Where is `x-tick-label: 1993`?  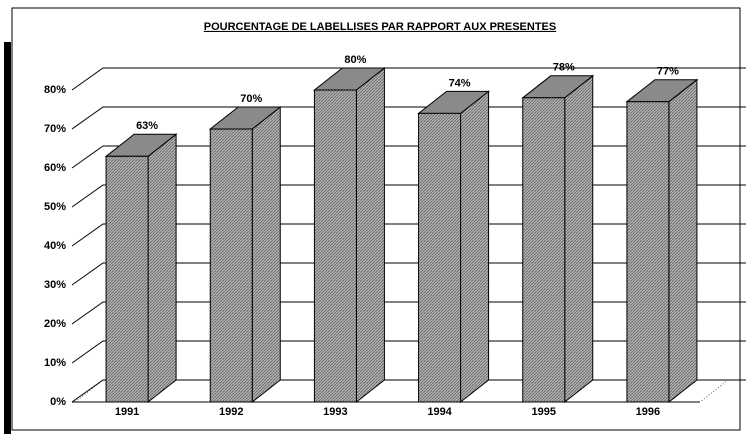
x-tick-label: 1993 is located at coordinates (335, 412).